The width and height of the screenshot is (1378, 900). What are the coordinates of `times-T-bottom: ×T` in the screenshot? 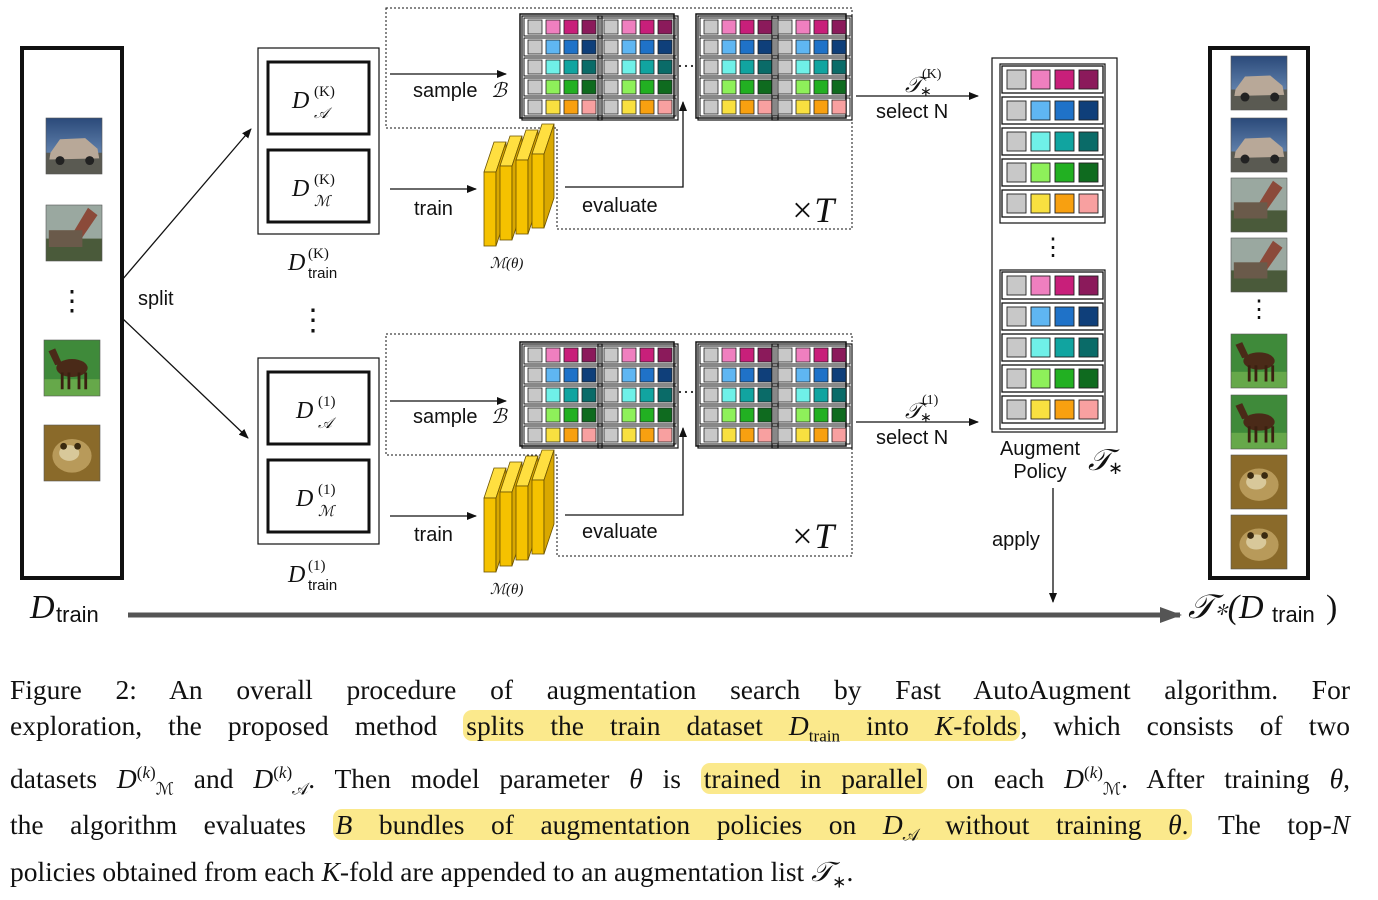 It's located at (813, 536).